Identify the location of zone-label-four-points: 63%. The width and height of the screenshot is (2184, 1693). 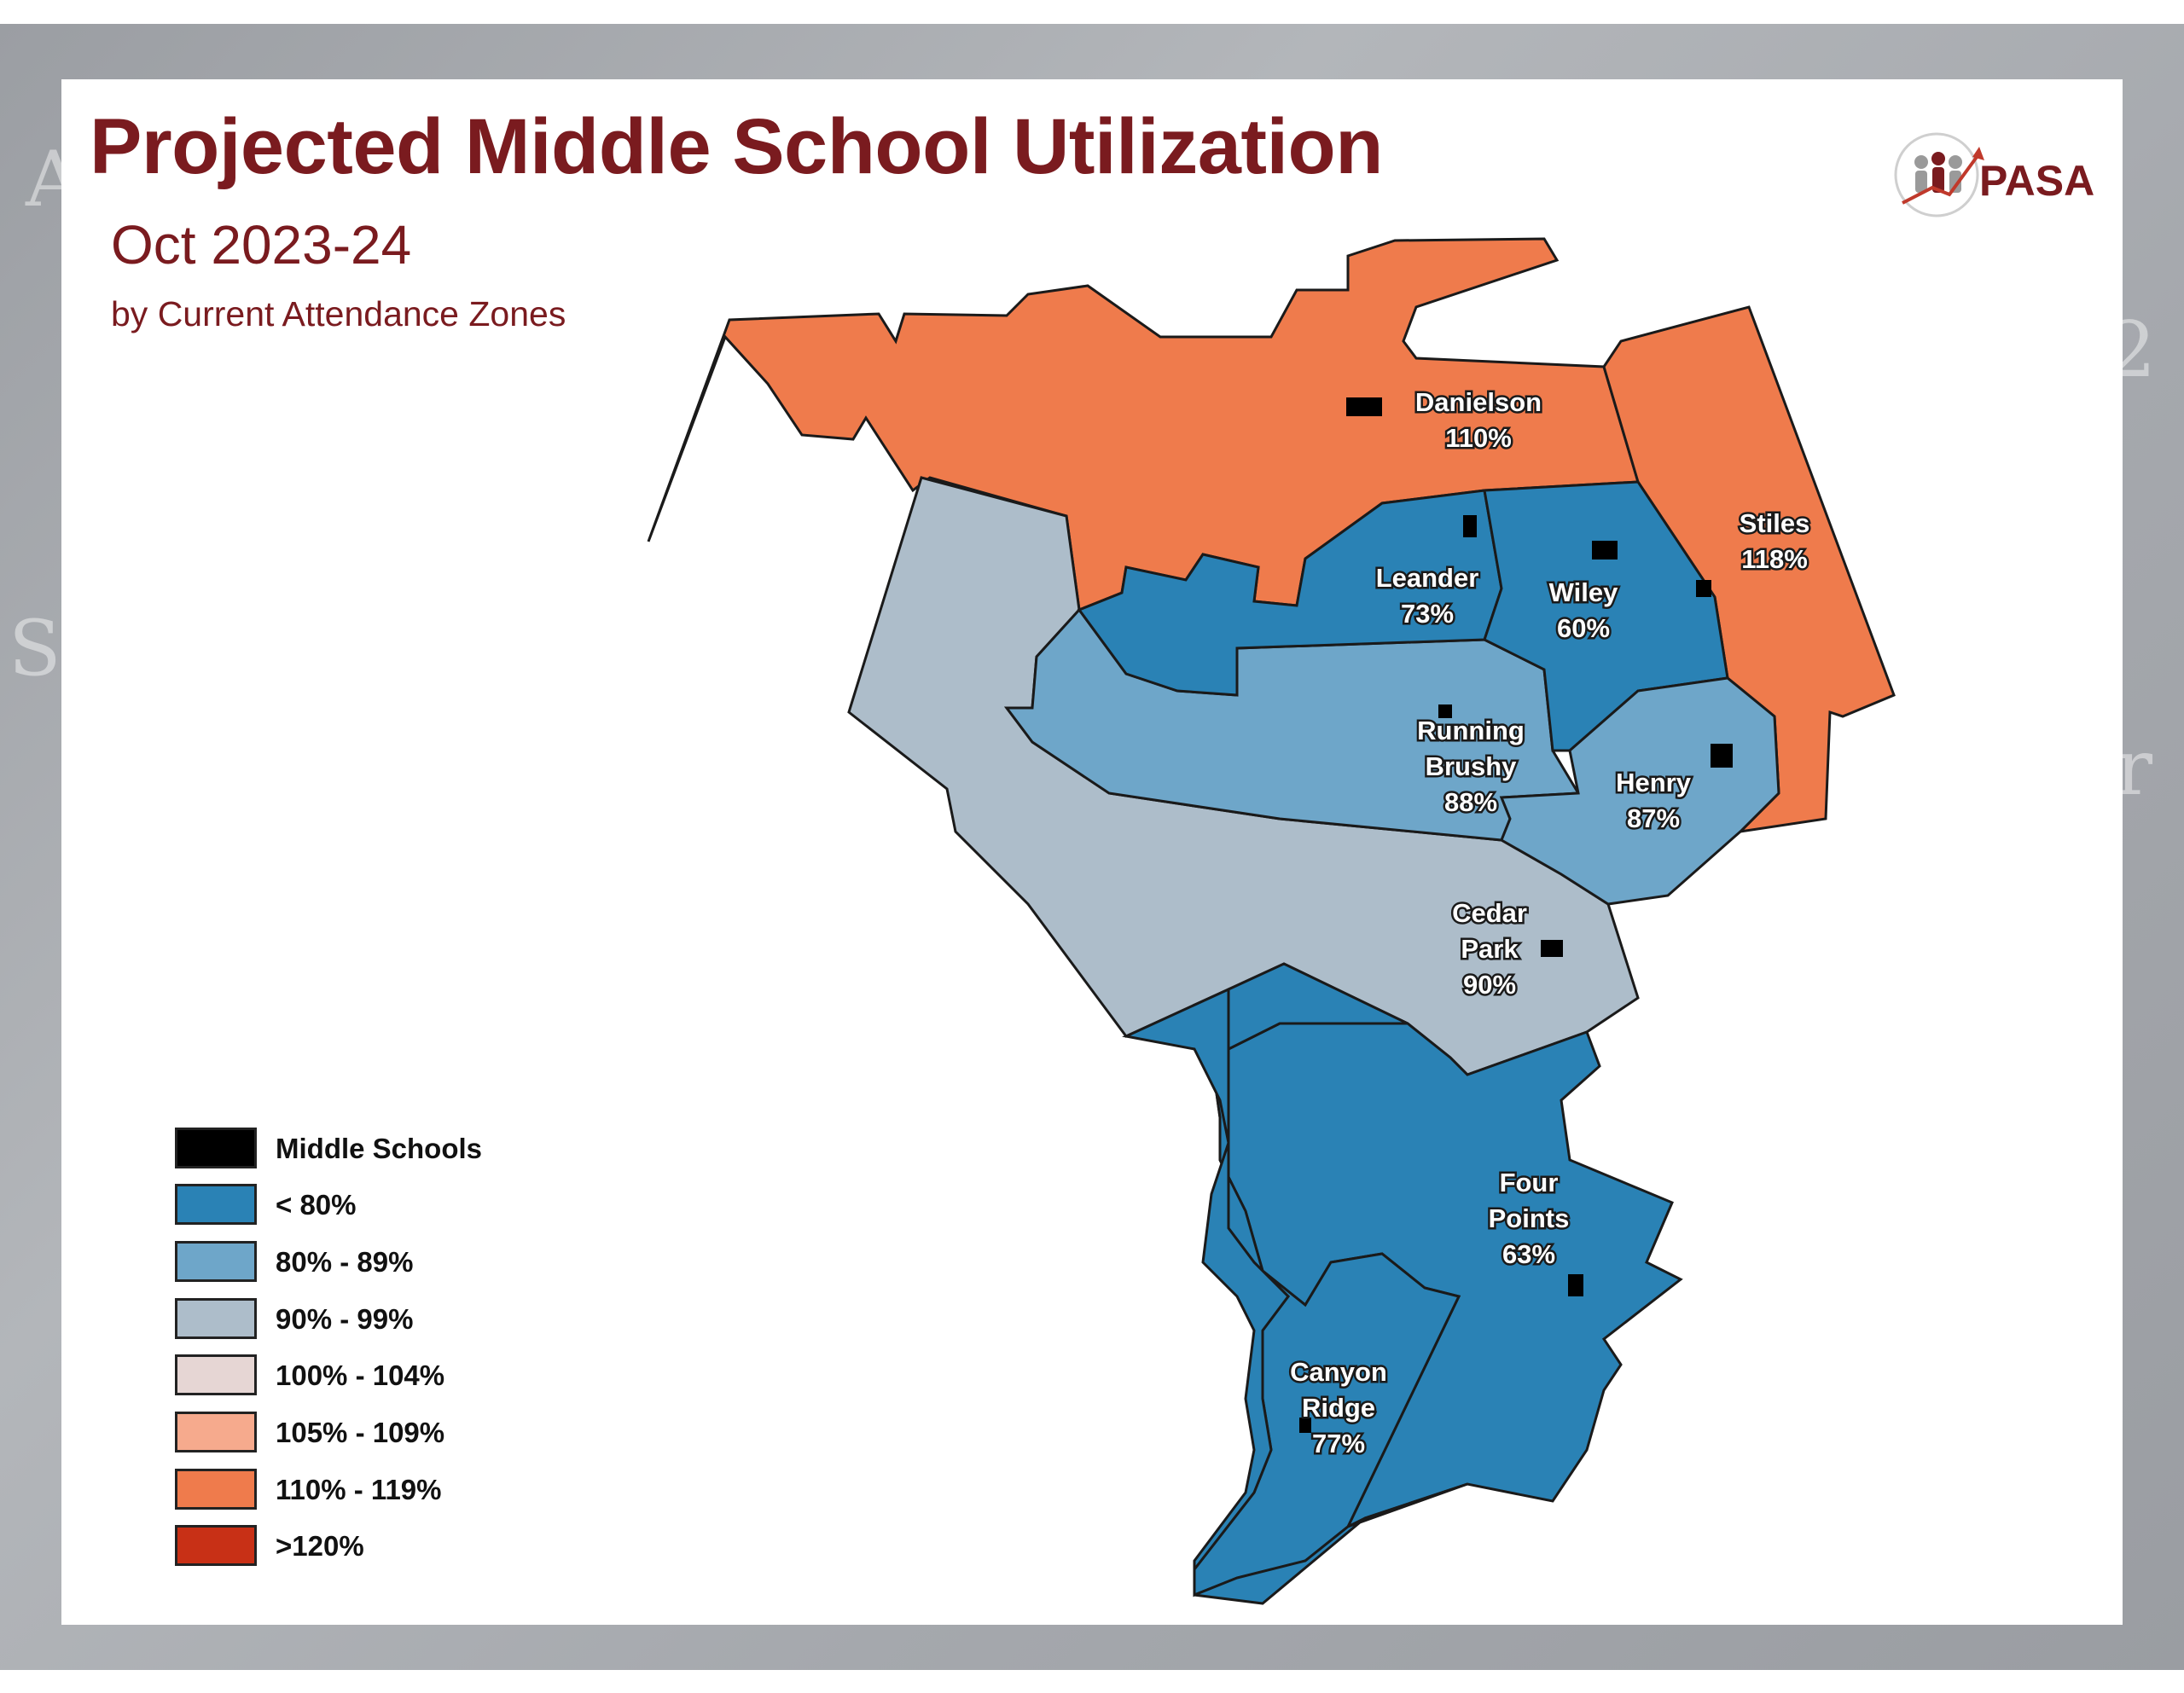
(1529, 1254).